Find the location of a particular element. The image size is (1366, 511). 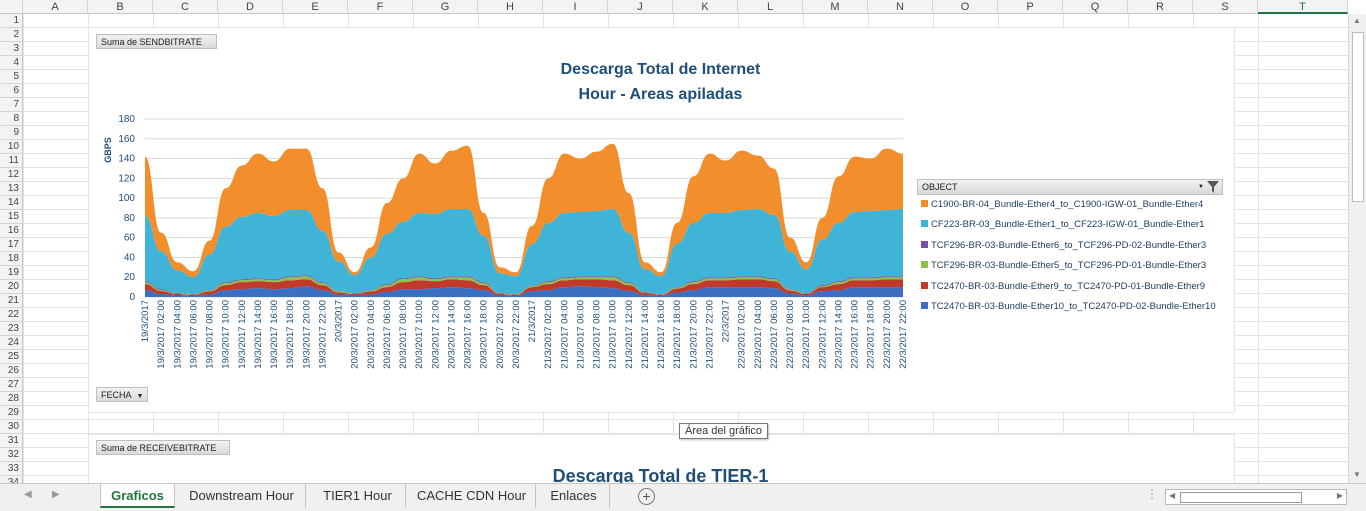

row-header-10: 10 is located at coordinates (11, 147).